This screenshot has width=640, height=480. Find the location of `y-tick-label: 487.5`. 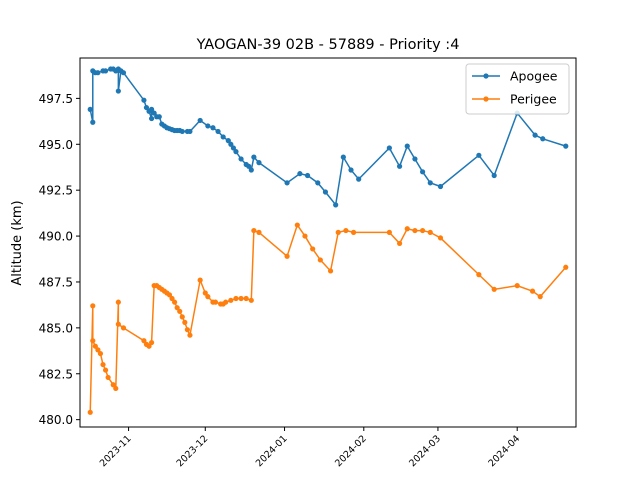

y-tick-label: 487.5 is located at coordinates (56, 282).